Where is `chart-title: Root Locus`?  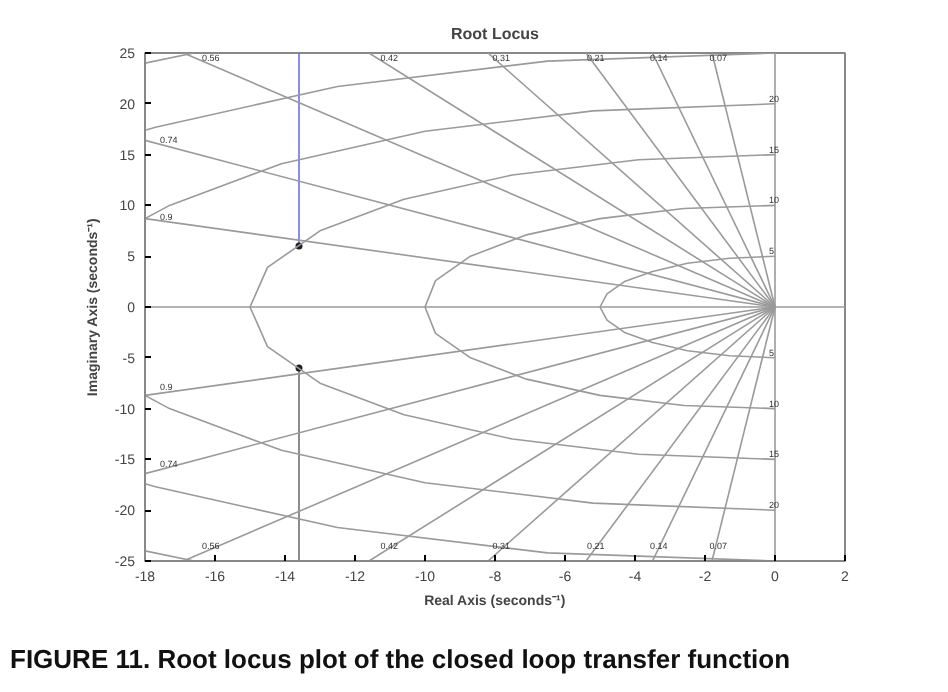 chart-title: Root Locus is located at coordinates (496, 34).